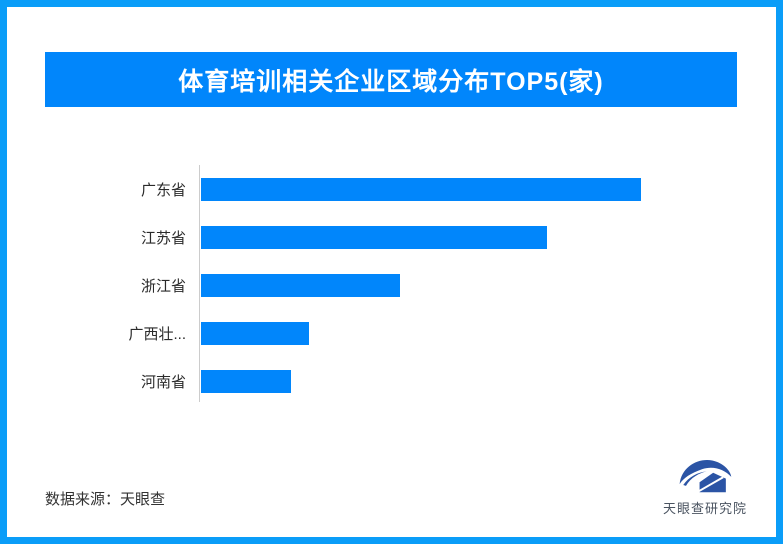 The width and height of the screenshot is (783, 544). I want to click on brand-logo: 天眼查研究院, so click(705, 486).